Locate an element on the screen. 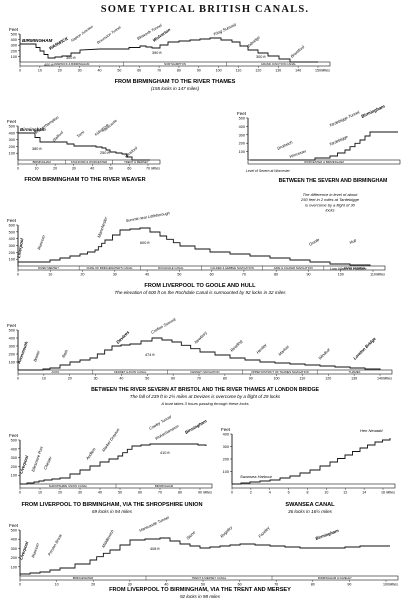 Image resolution: width=410 pixels, height=600 pixels. level-label: 474 ft is located at coordinates (150, 355).